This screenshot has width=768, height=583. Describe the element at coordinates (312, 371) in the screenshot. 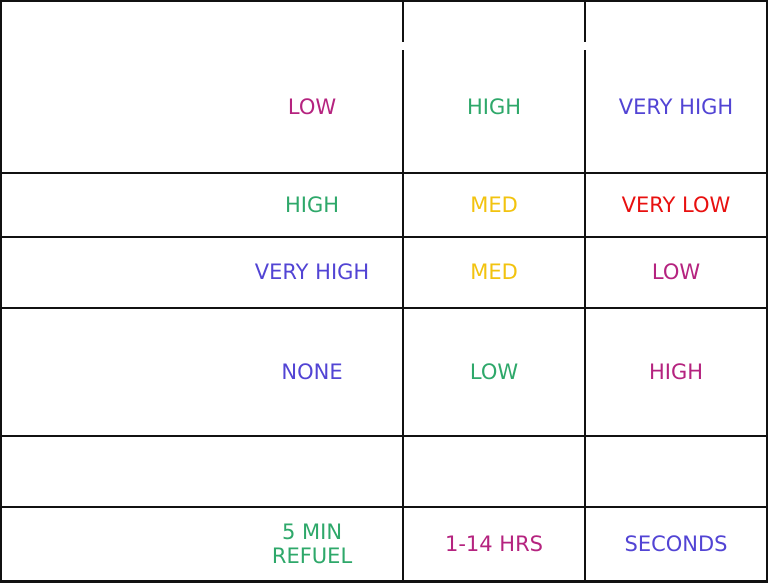

I see `table-cell: NONE` at that location.